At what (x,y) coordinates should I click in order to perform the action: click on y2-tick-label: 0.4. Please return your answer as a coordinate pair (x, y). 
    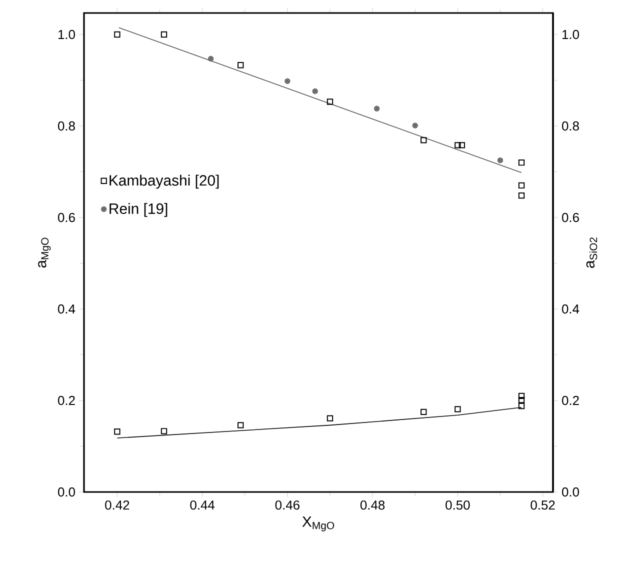
    Looking at the image, I should click on (571, 309).